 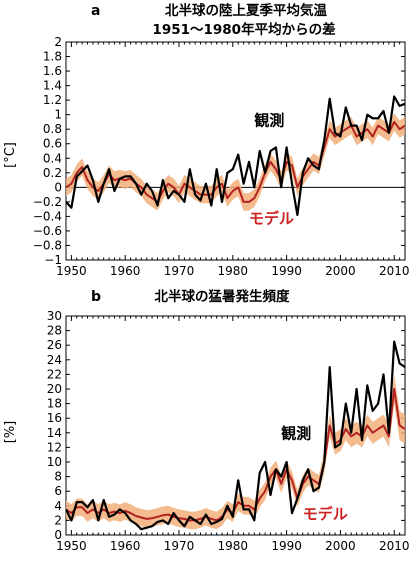 I want to click on y-tick-label: −0.4, so click(x=47, y=216).